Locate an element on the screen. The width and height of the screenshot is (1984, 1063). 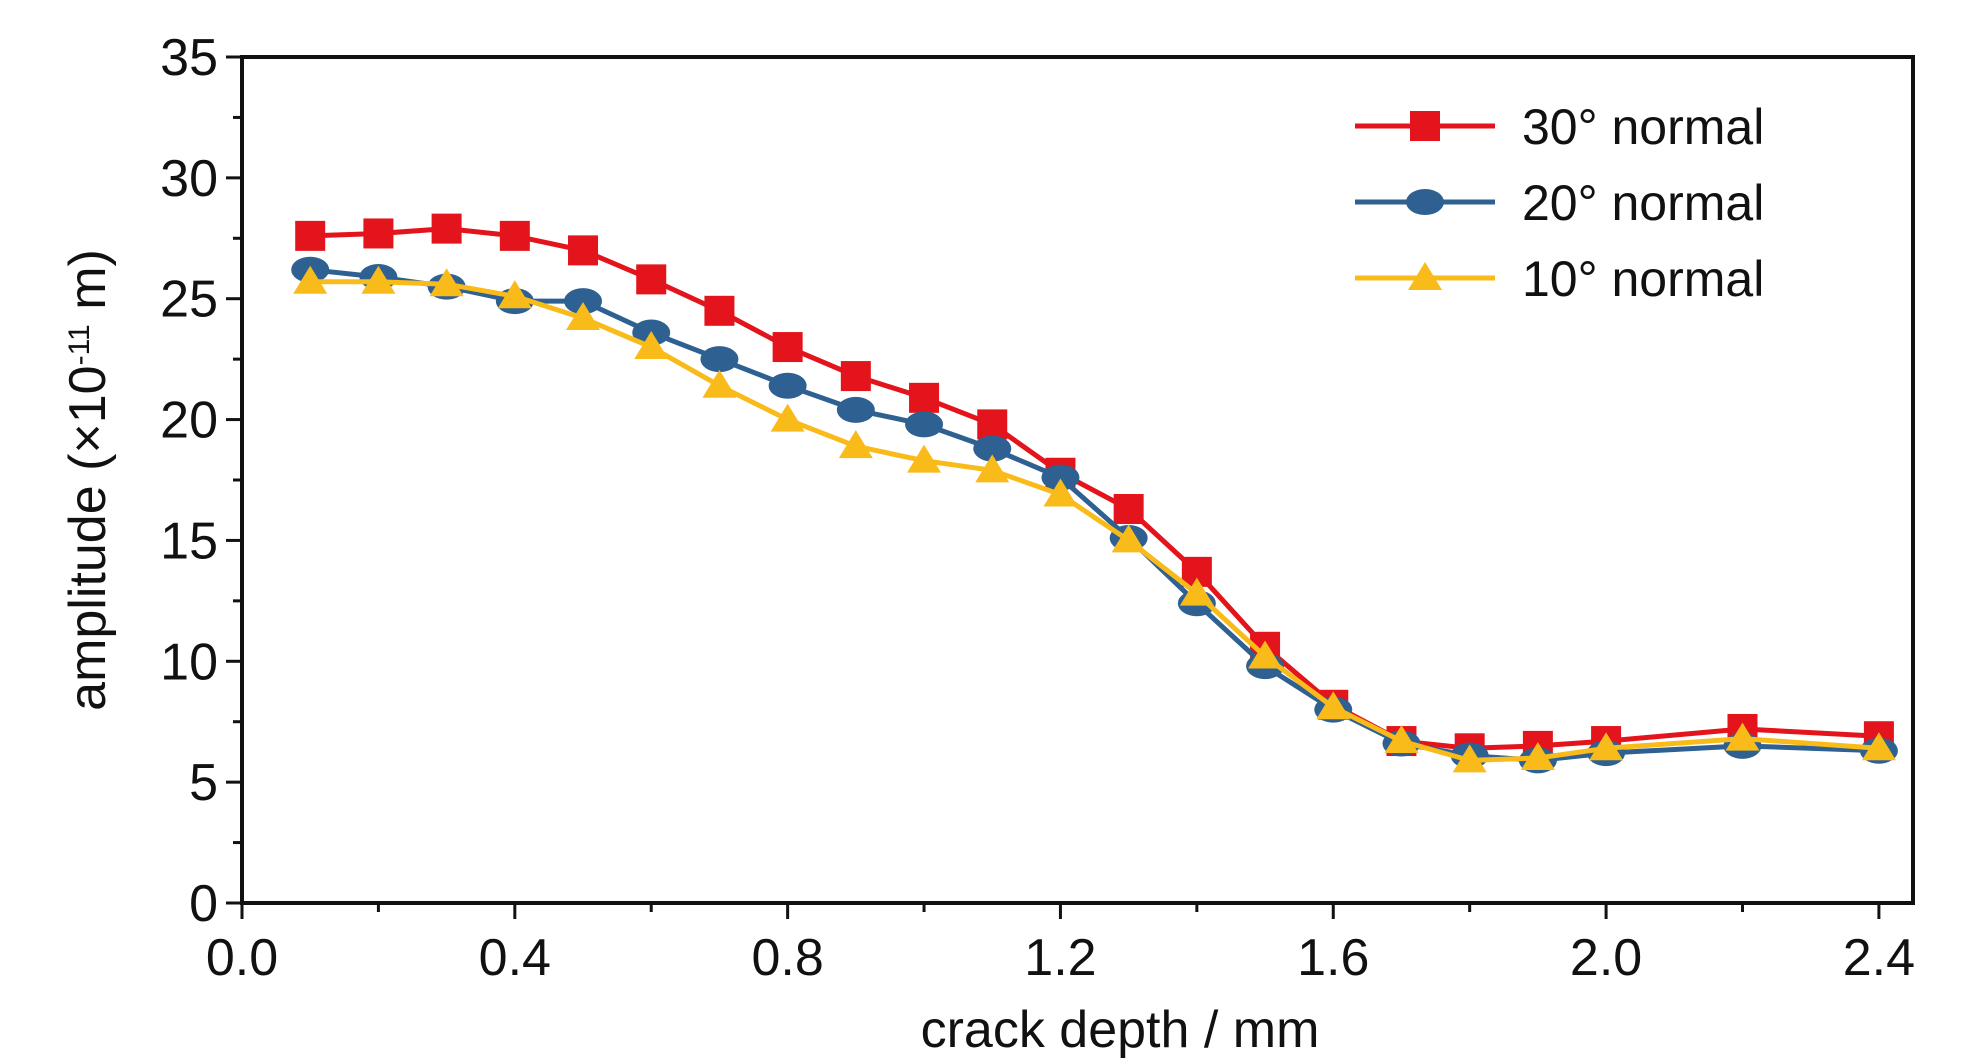
y-tick-label: 20 is located at coordinates (189, 421).